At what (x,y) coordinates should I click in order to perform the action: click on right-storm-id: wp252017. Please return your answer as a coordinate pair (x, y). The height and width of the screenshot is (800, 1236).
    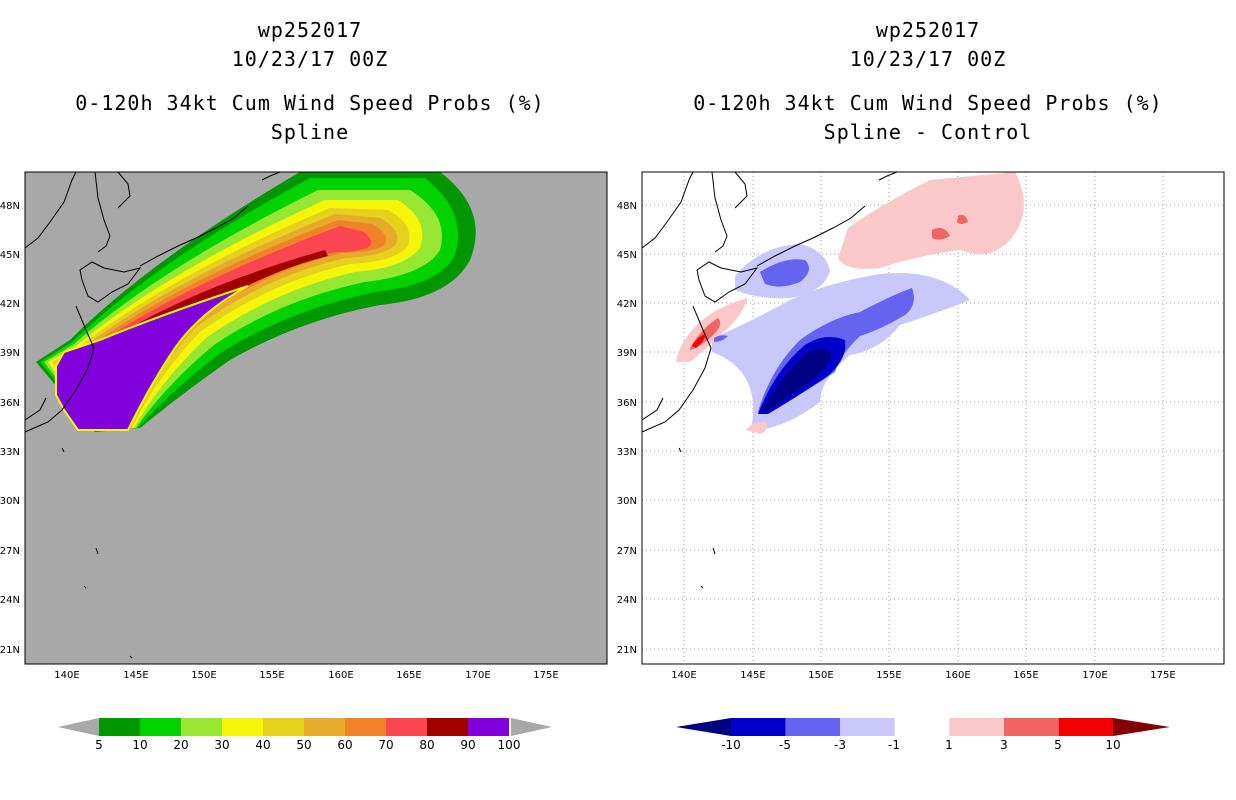
    Looking at the image, I should click on (928, 30).